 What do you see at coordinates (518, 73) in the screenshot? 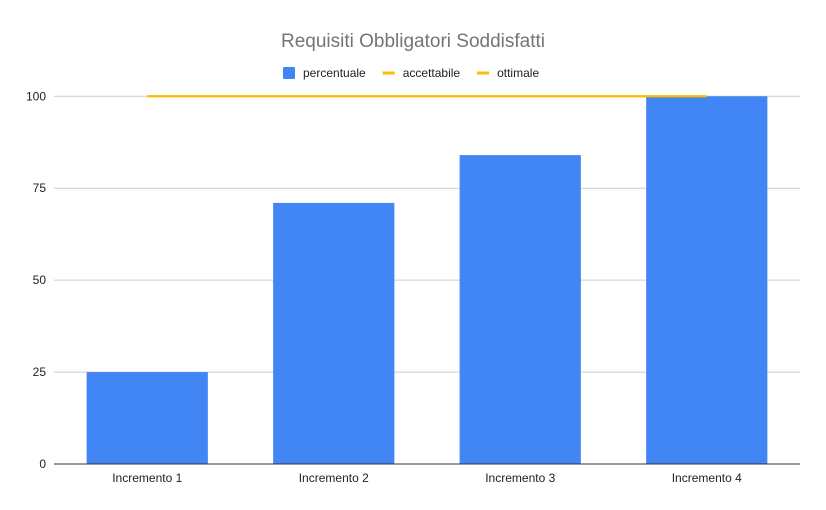
I see `legend-label: ottimale` at bounding box center [518, 73].